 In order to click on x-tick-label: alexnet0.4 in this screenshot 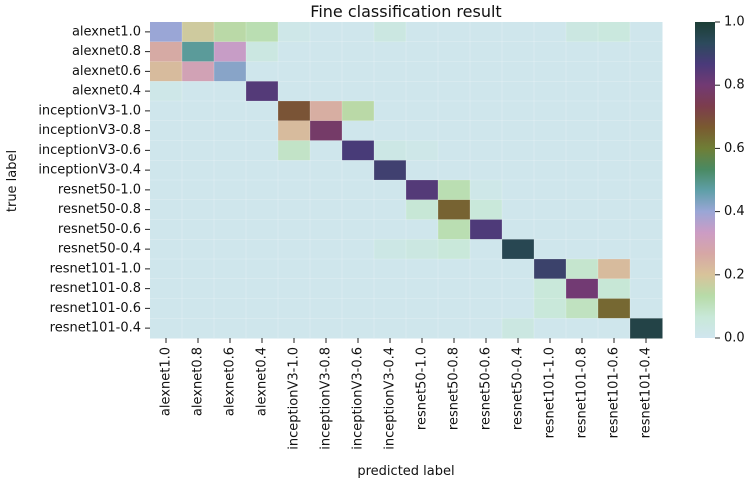, I will do `click(262, 381)`.